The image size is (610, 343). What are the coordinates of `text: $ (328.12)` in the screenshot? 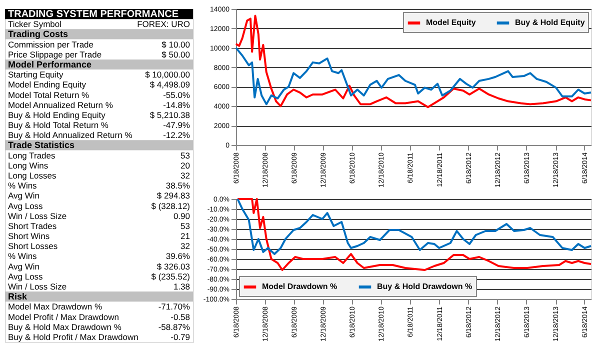 It's located at (170, 205).